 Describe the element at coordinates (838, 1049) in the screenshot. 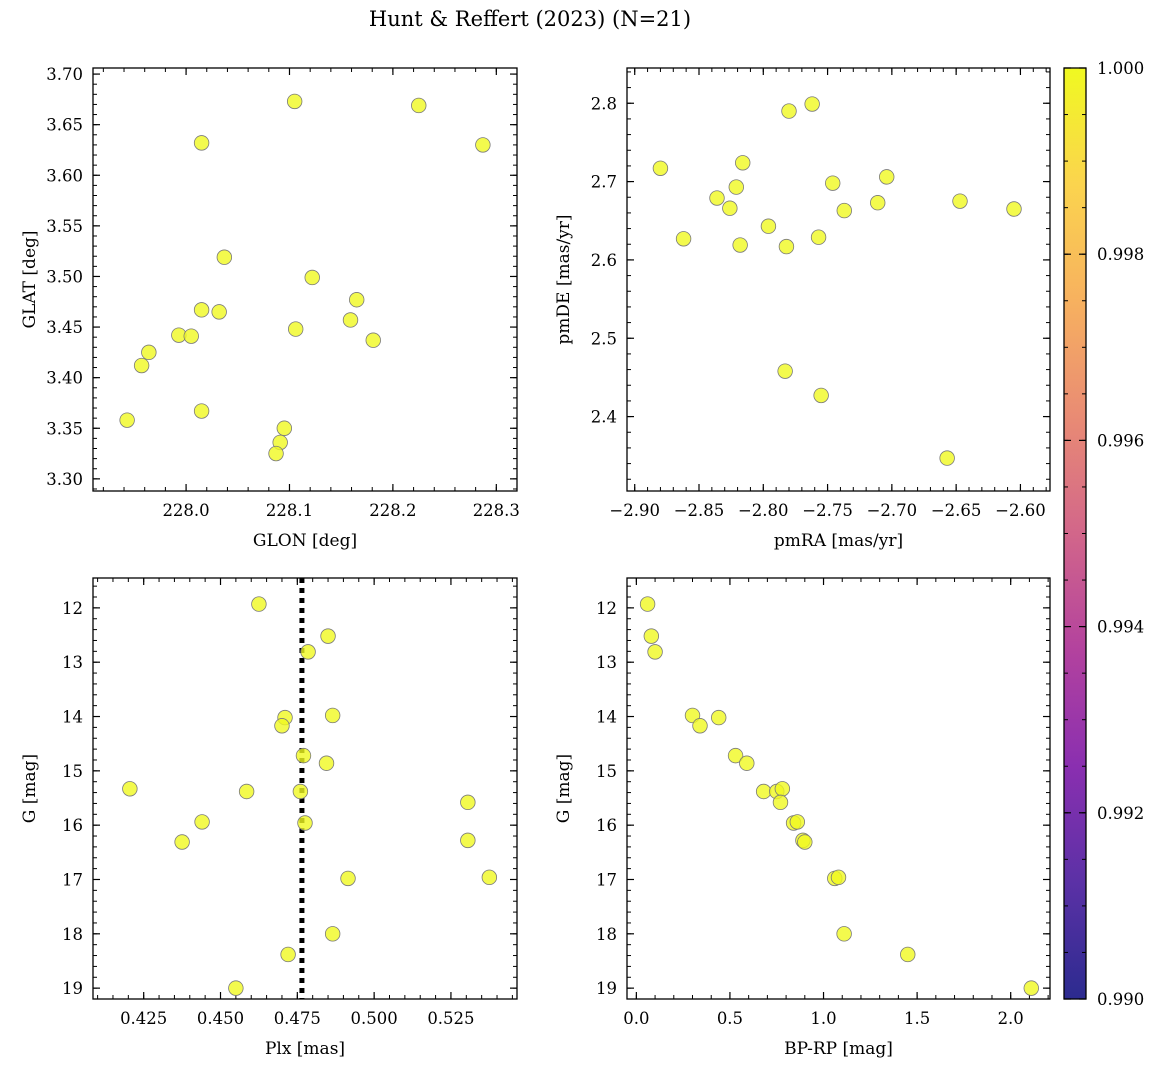

I see `x-axis-label: BP-RP [mag]` at that location.